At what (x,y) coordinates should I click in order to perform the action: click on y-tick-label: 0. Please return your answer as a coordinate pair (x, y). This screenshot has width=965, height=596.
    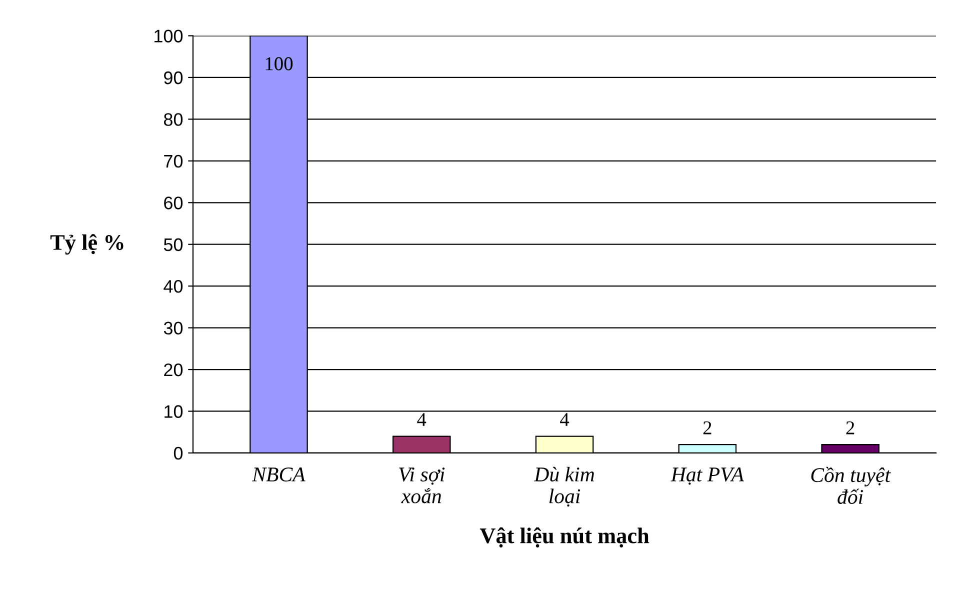
    Looking at the image, I should click on (178, 453).